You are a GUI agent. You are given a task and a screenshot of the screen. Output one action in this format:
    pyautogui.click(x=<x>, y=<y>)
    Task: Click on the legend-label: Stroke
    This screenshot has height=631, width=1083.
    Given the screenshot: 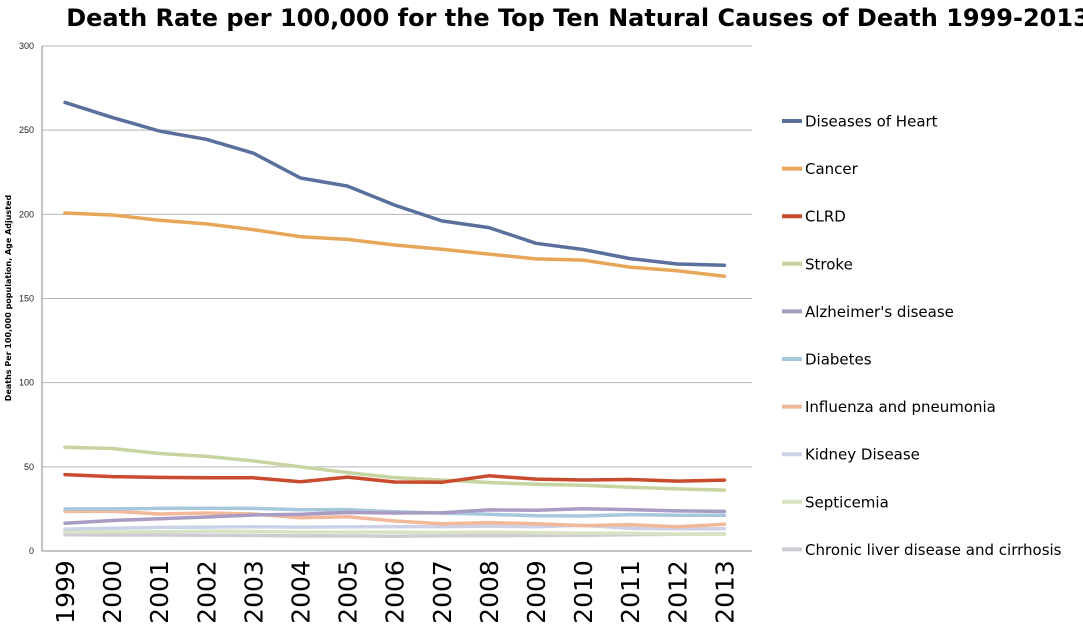 What is the action you would take?
    pyautogui.click(x=829, y=264)
    